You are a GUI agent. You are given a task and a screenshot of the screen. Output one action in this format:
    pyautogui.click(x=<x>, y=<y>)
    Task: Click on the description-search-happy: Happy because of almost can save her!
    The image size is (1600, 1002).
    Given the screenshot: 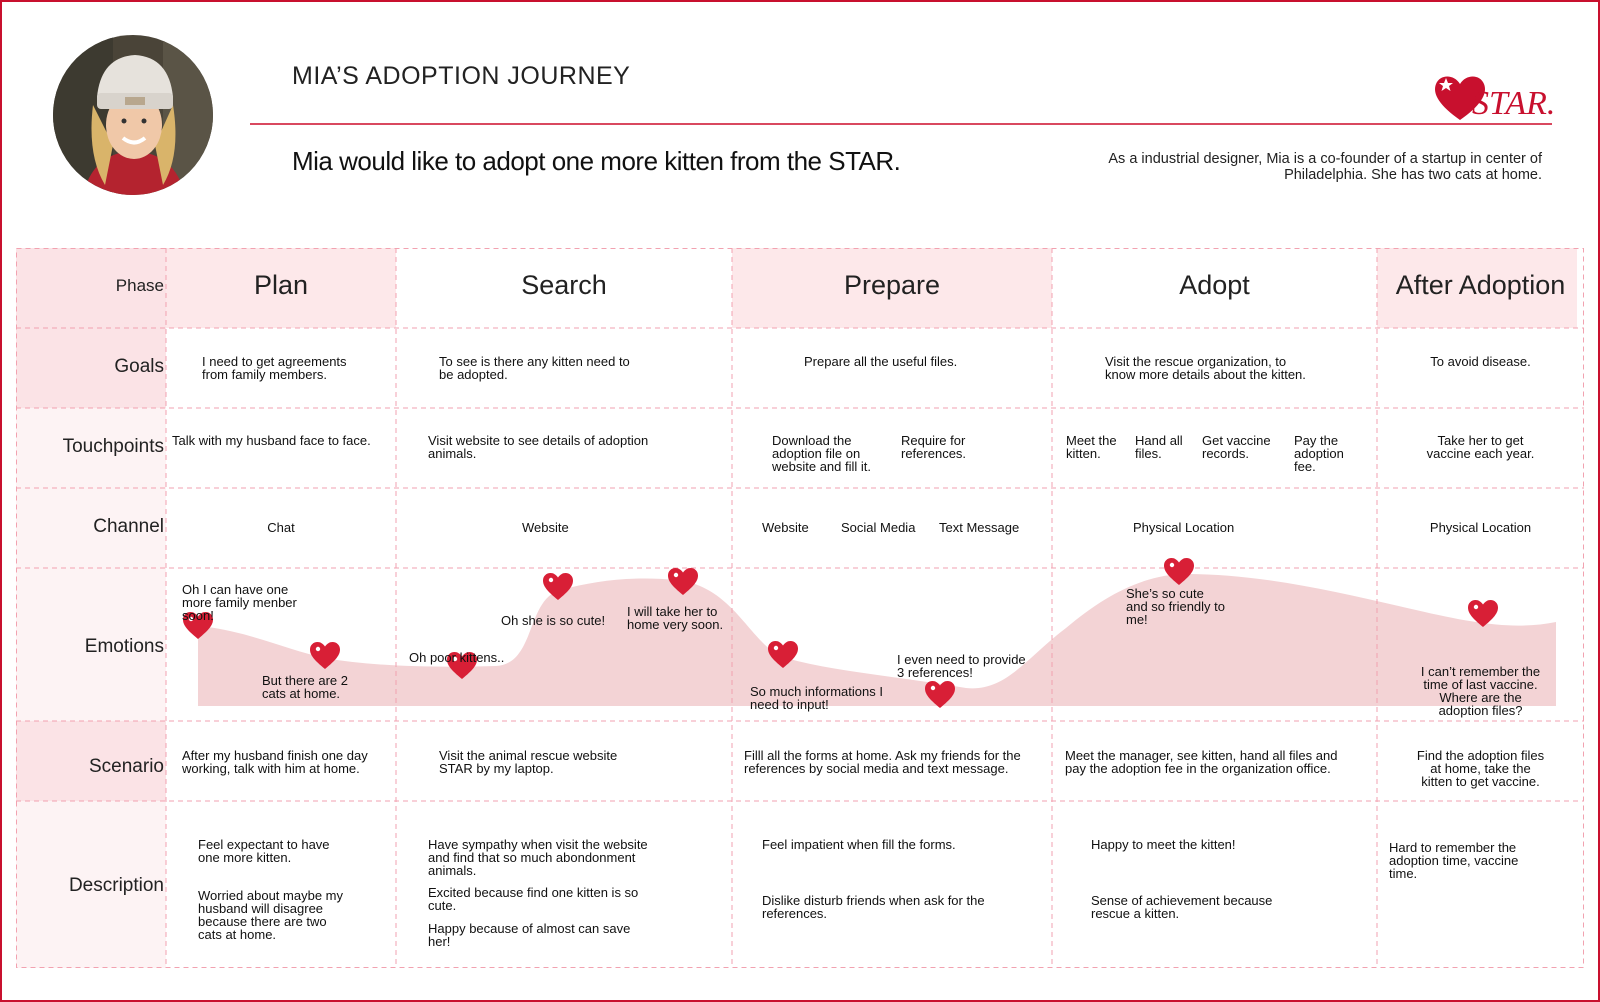 What is the action you would take?
    pyautogui.click(x=529, y=935)
    